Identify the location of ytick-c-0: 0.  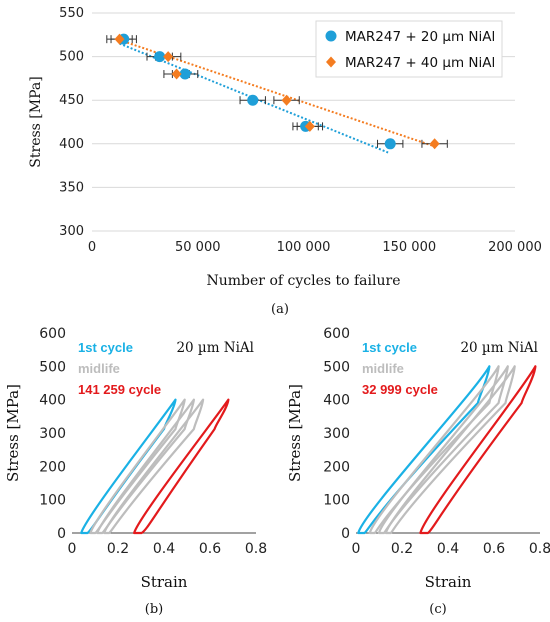
(345, 534).